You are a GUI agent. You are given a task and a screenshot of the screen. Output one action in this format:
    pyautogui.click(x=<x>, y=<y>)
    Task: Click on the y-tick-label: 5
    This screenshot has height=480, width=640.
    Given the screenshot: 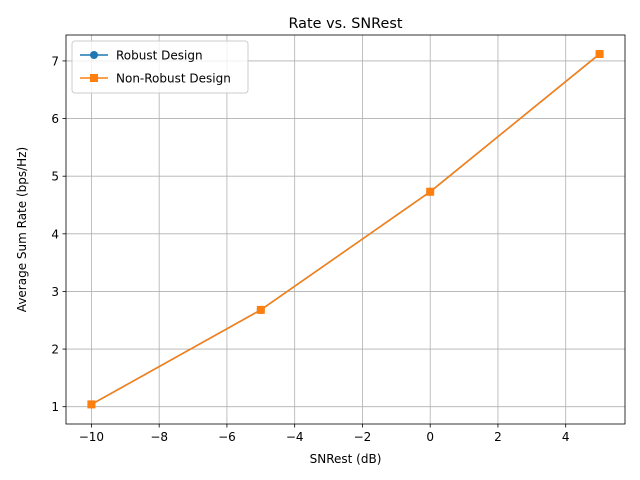 What is the action you would take?
    pyautogui.click(x=55, y=177)
    